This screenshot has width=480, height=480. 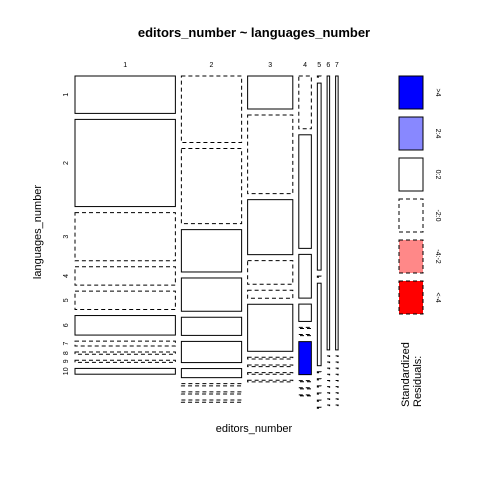 I want to click on legend-label: -2:0, so click(x=437, y=215).